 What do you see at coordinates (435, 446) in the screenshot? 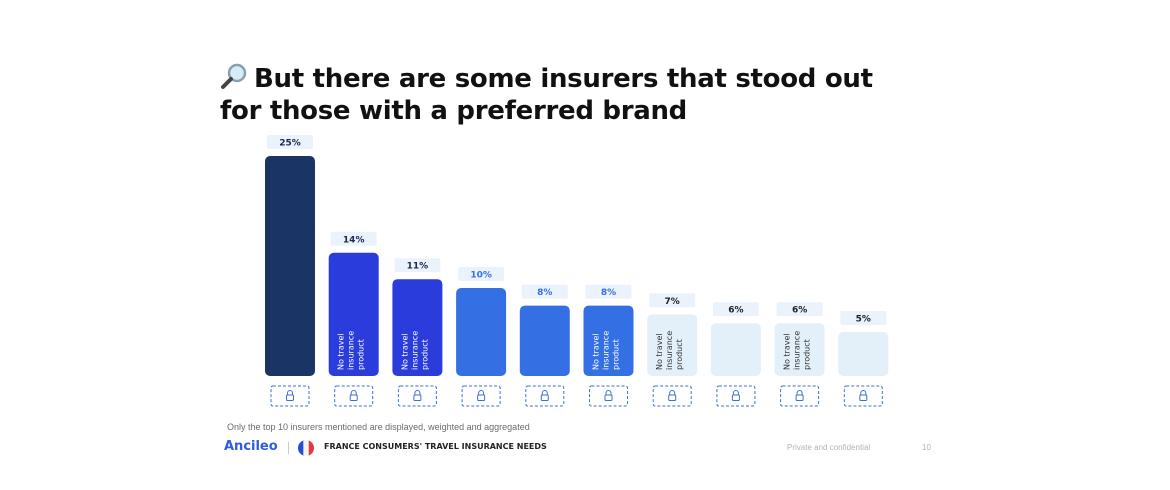
I see `report-title: FRANCE CONSUMERS' TRAVEL INSURANCE NEEDS` at bounding box center [435, 446].